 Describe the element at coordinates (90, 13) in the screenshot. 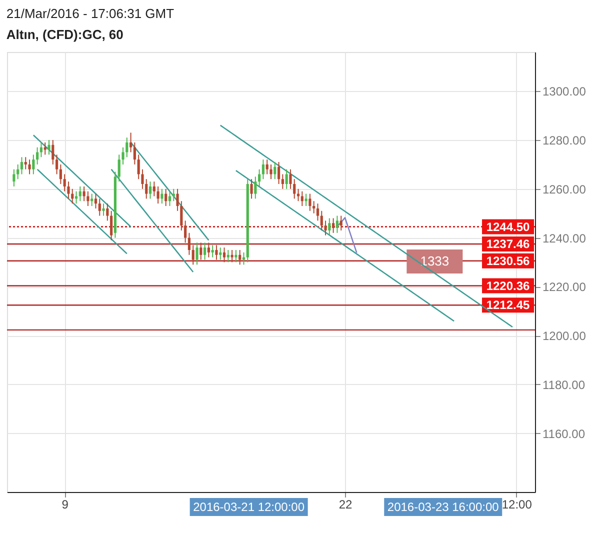

I see `chart-title: 21/Mar/2016 - 17:06:31 GMT` at that location.